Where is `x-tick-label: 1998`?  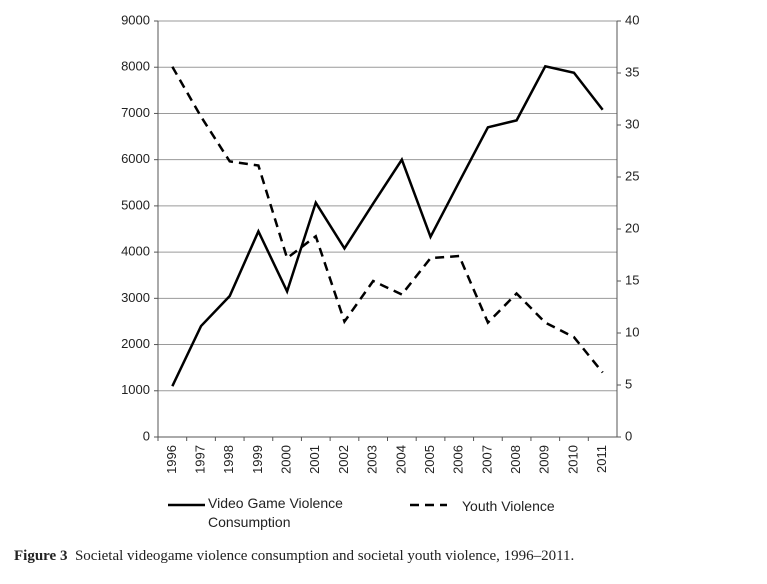 x-tick-label: 1998 is located at coordinates (228, 459).